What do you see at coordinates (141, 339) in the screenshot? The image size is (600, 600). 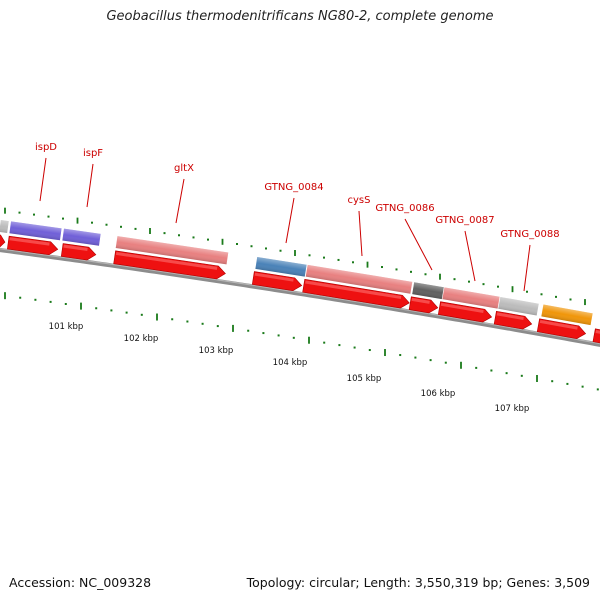 I see `scale-label: 102 kbp` at bounding box center [141, 339].